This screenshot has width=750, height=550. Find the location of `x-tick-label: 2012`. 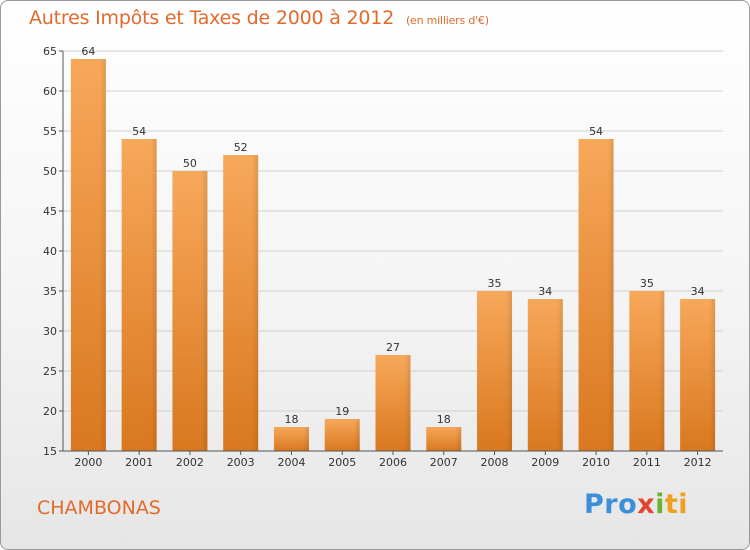

x-tick-label: 2012 is located at coordinates (698, 462).